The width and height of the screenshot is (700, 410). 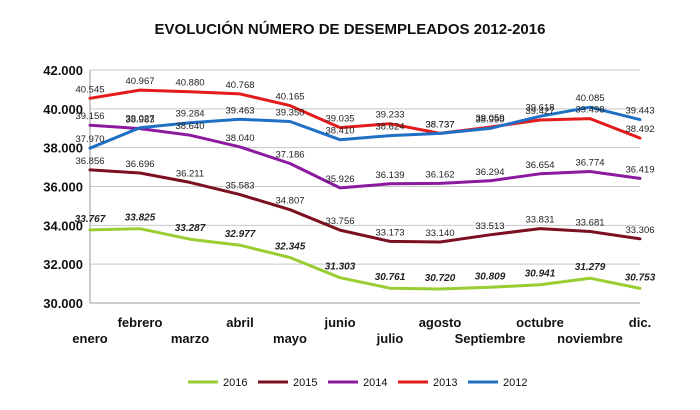 What do you see at coordinates (89, 116) in the screenshot?
I see `data-label: 39.156` at bounding box center [89, 116].